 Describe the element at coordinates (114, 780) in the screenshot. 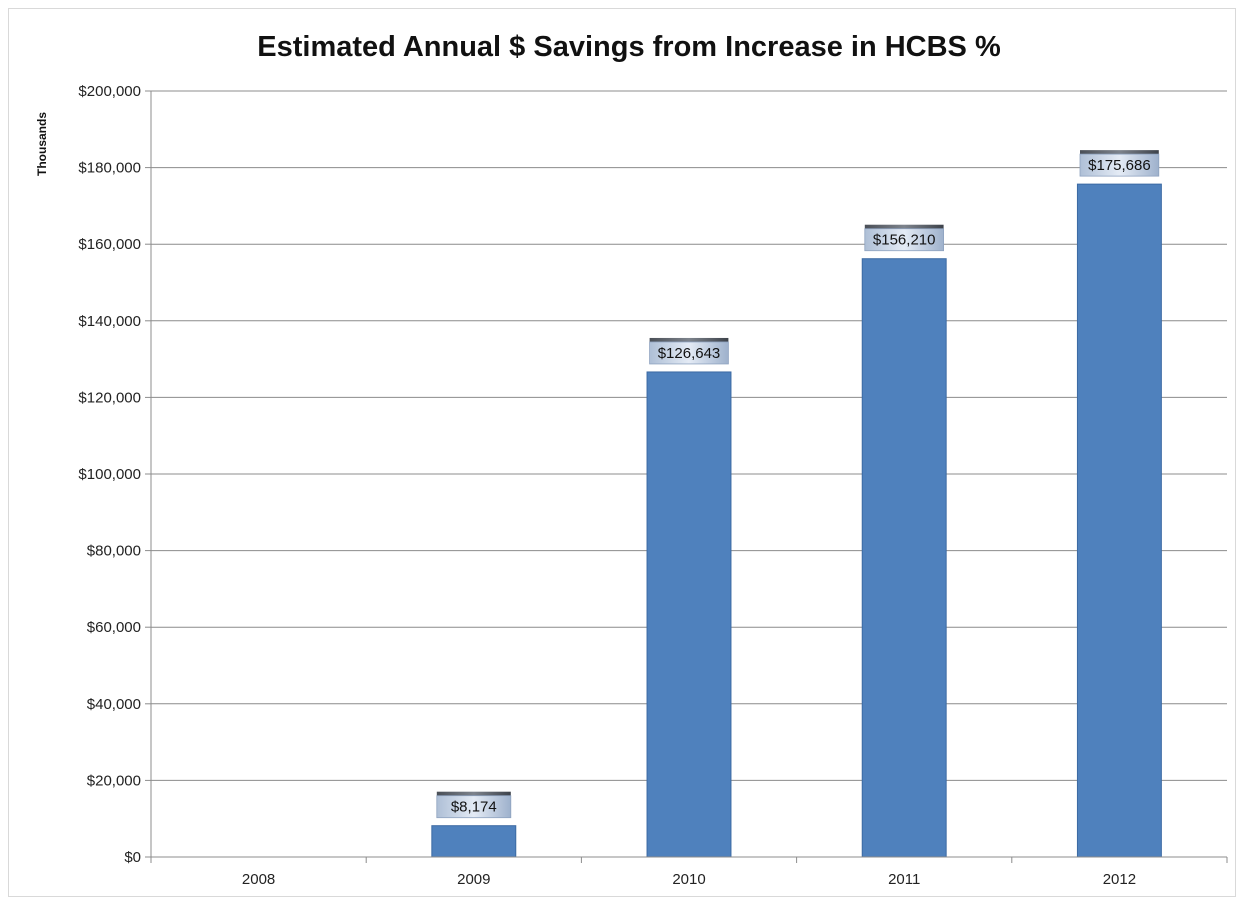

I see `y-tick-label: $20,000` at that location.